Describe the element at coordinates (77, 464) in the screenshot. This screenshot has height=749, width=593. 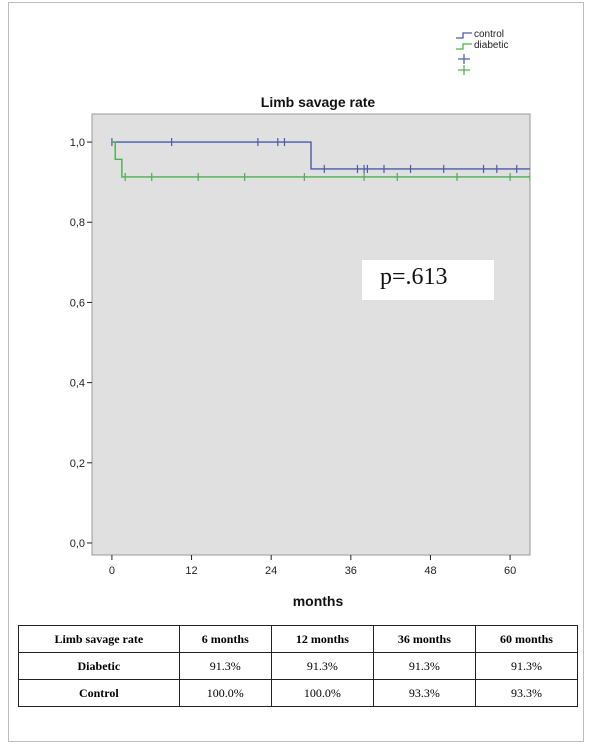
I see `y-tick-label: 0,2` at that location.